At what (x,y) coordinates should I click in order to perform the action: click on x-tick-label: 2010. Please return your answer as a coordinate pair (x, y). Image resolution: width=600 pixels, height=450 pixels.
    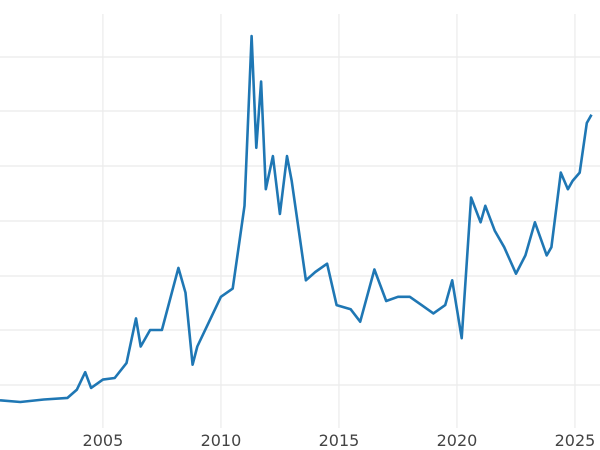
    Looking at the image, I should click on (221, 440).